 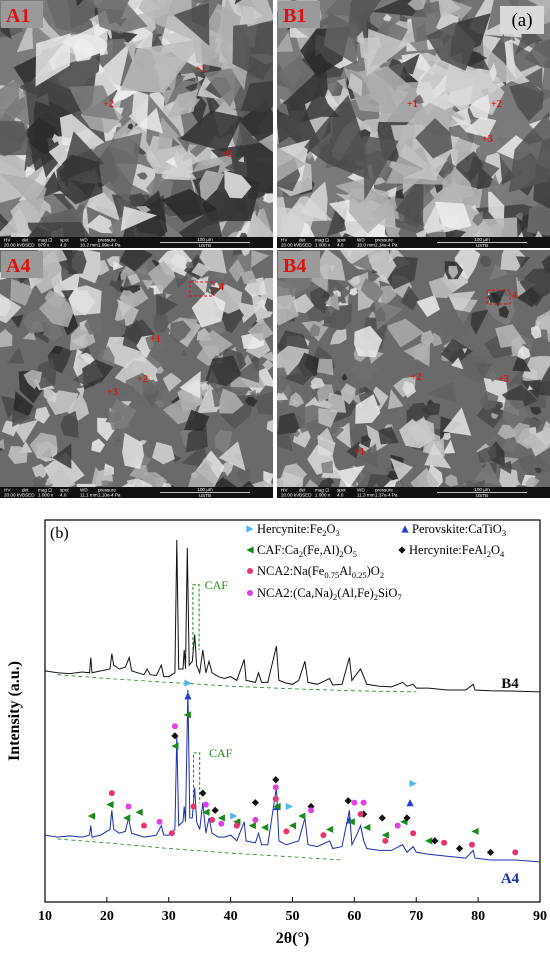 What do you see at coordinates (302, 240) in the screenshot?
I see `info-header: det` at bounding box center [302, 240].